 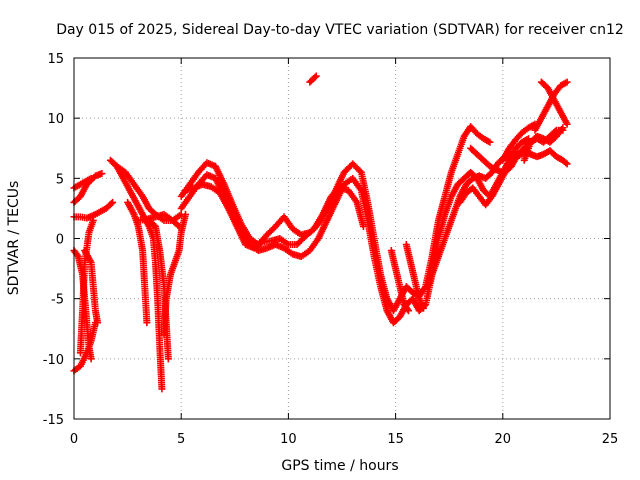 What do you see at coordinates (181, 439) in the screenshot?
I see `x-tick-label: 5` at bounding box center [181, 439].